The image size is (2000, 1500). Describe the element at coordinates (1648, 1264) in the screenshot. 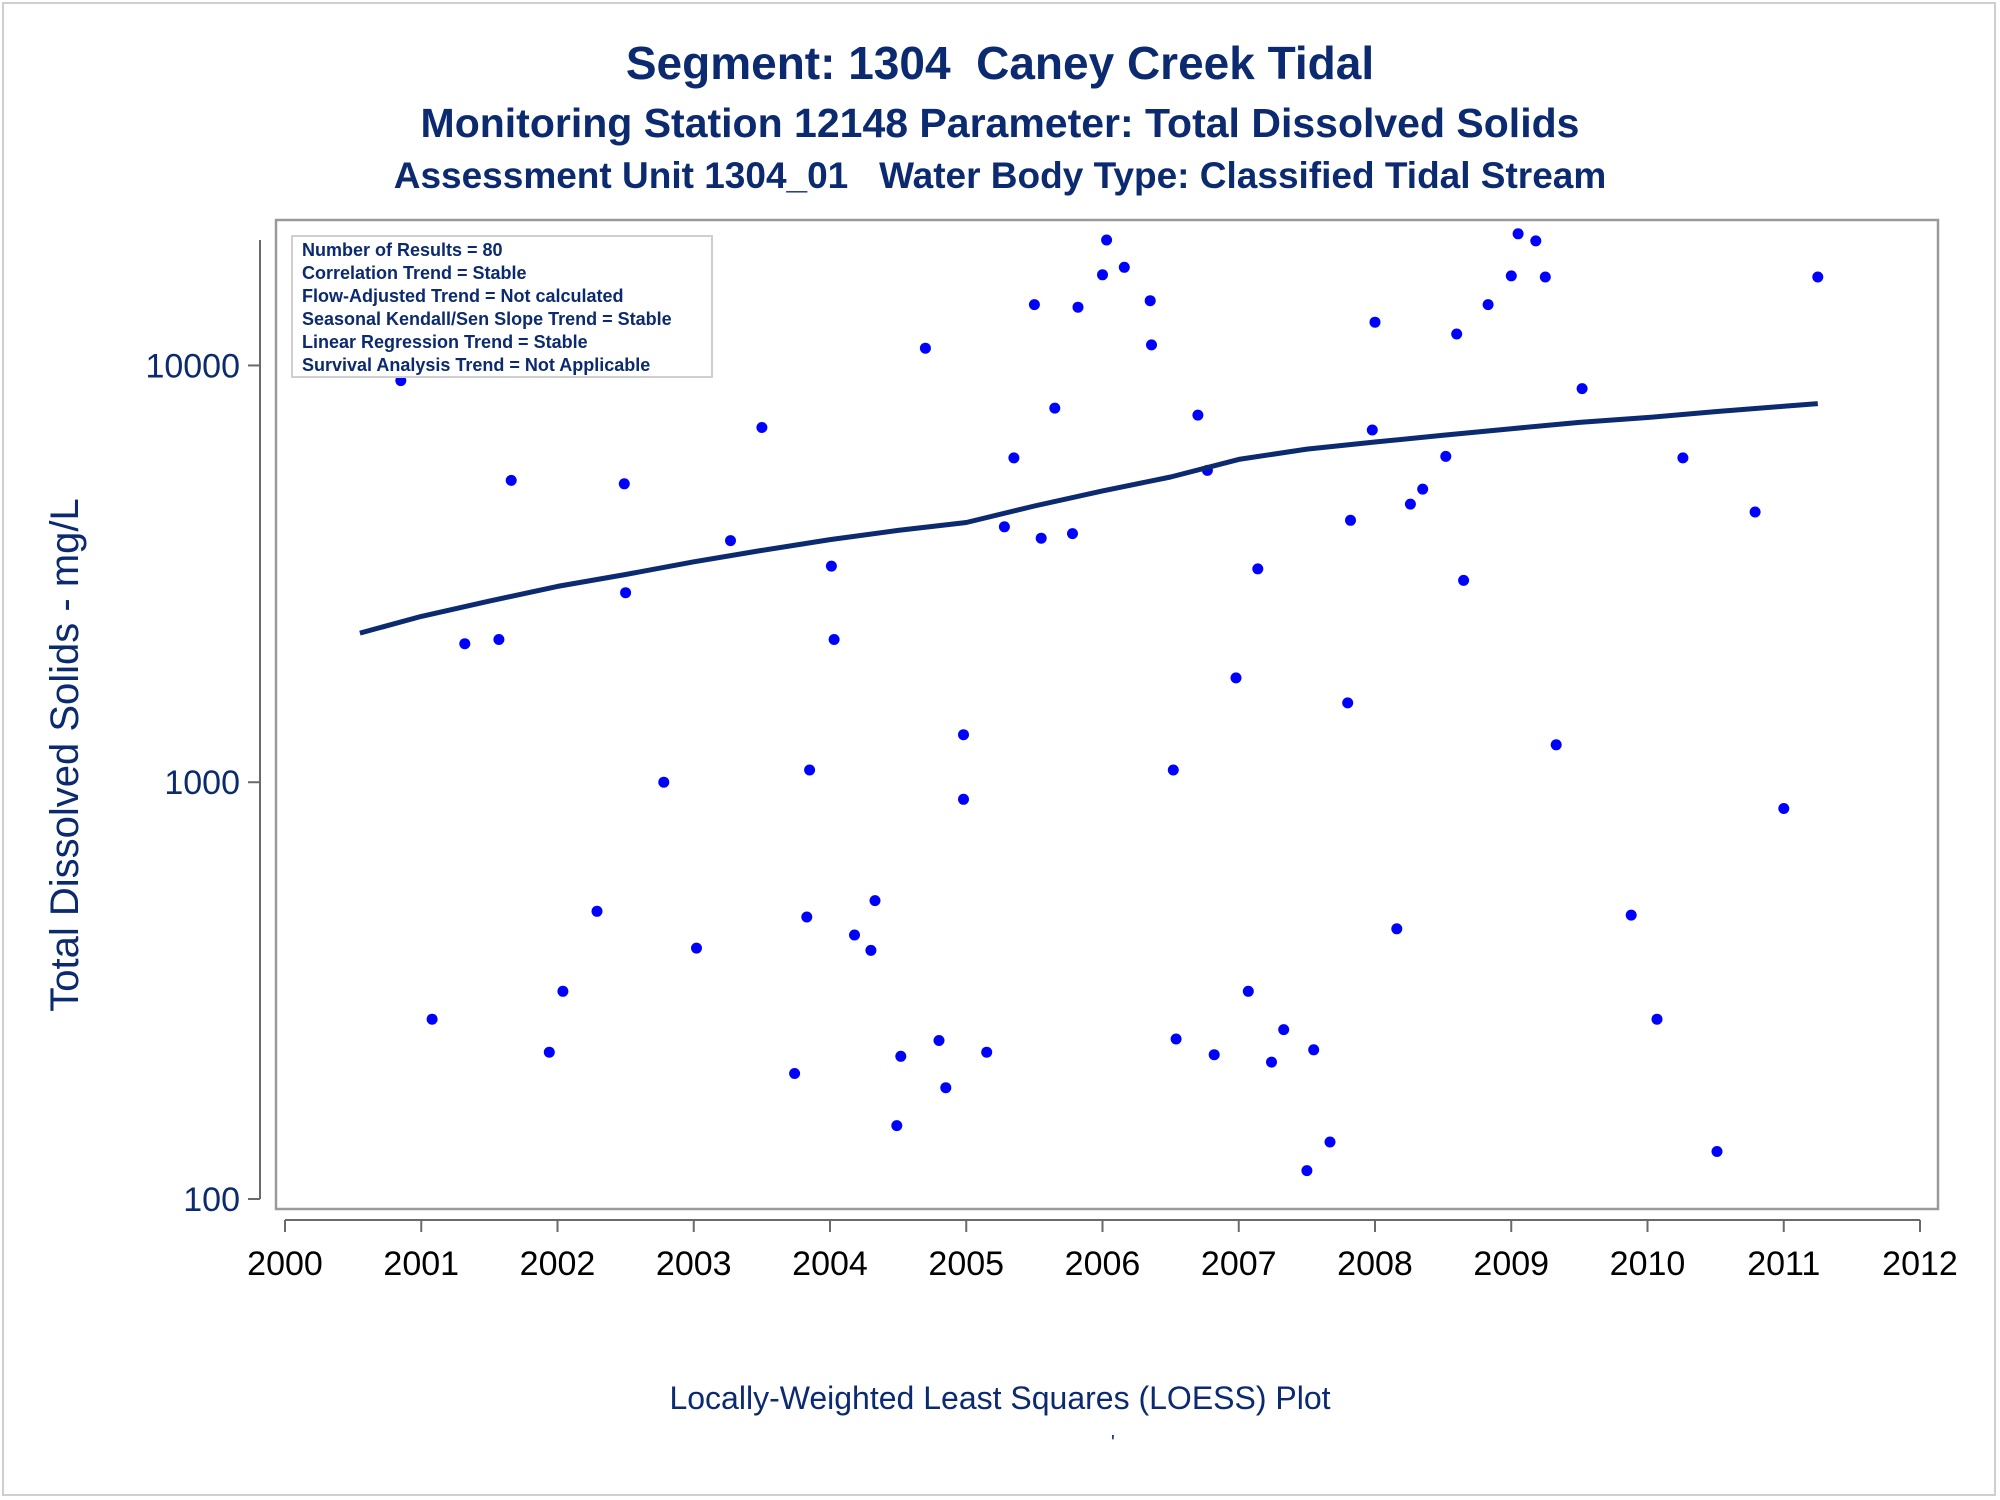

I see `x-tick-label: 2010` at that location.